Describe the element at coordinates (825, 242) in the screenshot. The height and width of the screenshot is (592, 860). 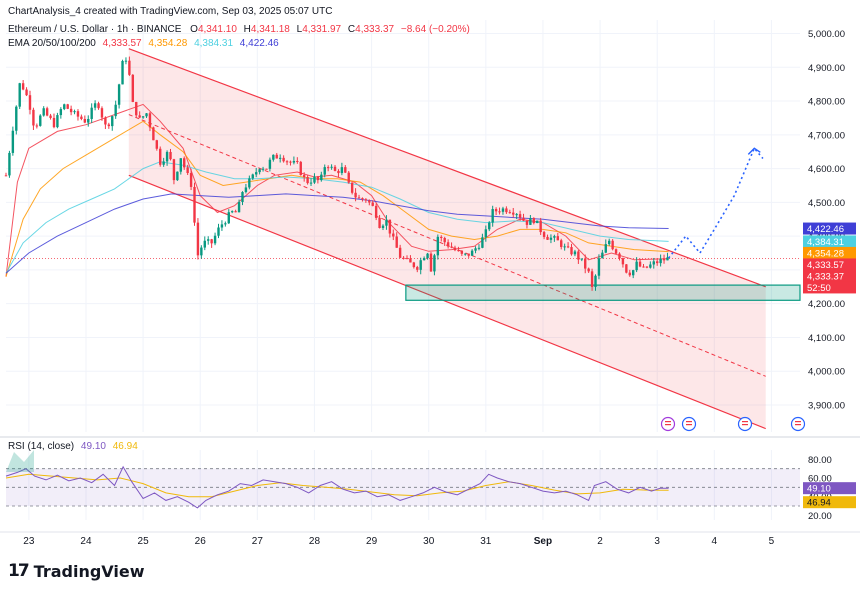
I see `price-label-text: 4,384.31` at that location.